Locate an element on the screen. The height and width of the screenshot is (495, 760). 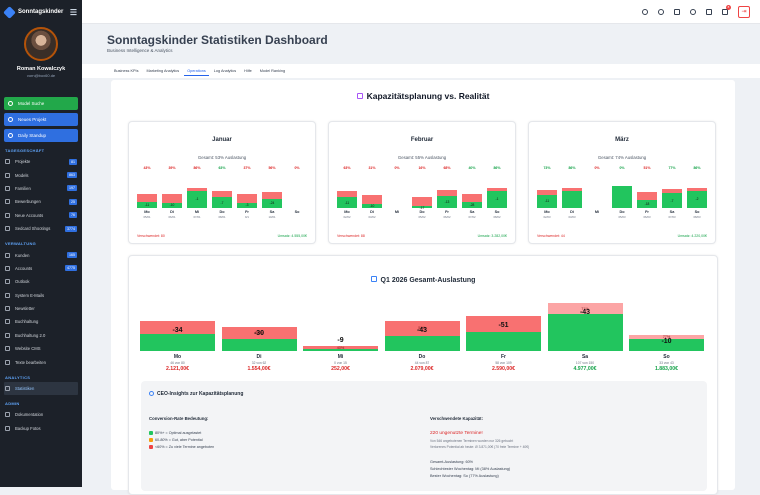
tab-item: Marketing Analytics is located at coordinates (163, 71).